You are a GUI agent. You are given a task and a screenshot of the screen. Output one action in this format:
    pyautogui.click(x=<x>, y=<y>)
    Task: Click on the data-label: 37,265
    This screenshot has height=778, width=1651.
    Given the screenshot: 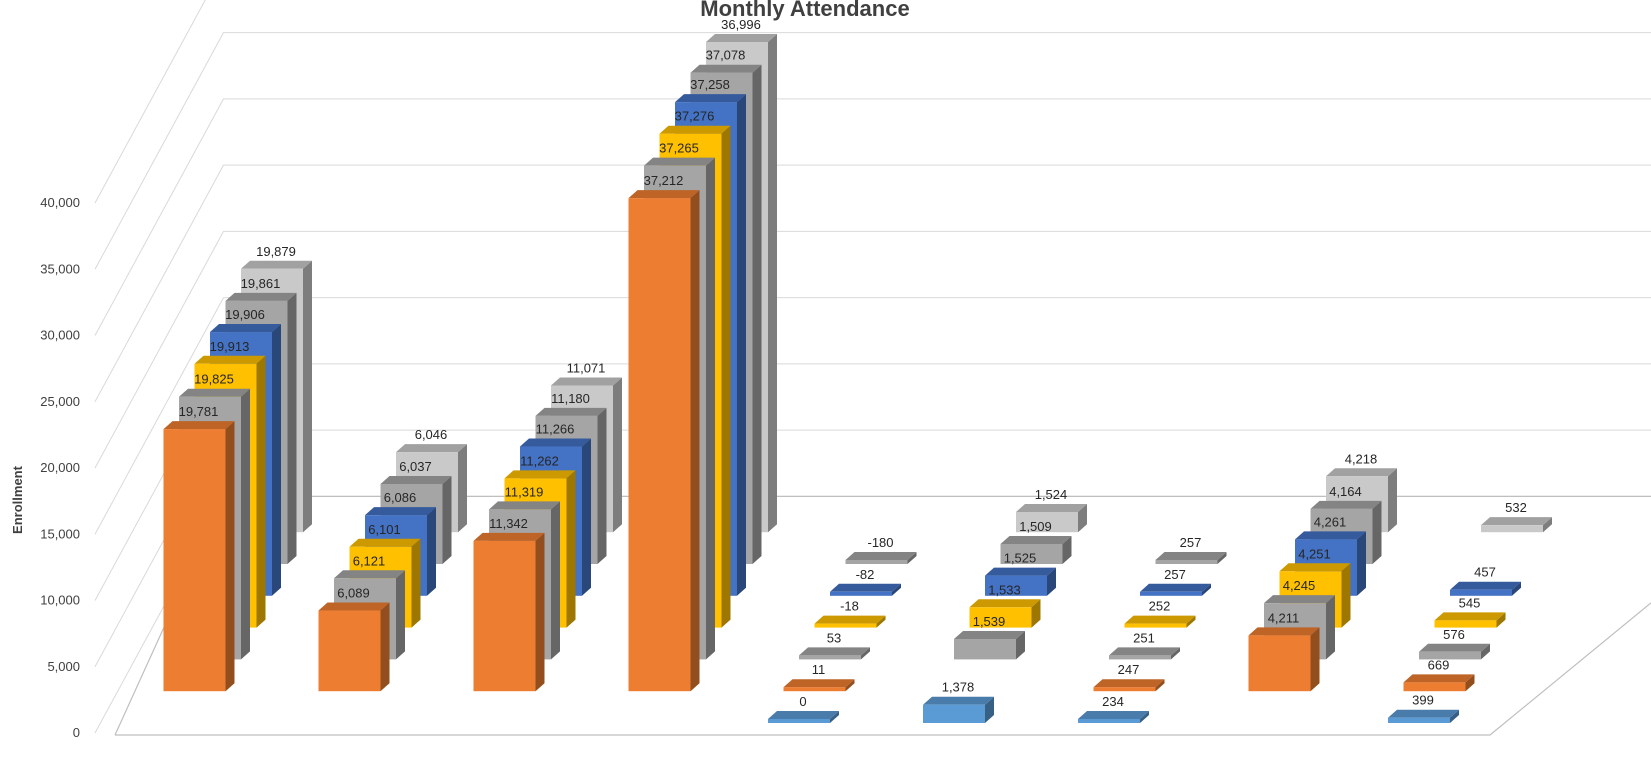 What is the action you would take?
    pyautogui.click(x=679, y=148)
    